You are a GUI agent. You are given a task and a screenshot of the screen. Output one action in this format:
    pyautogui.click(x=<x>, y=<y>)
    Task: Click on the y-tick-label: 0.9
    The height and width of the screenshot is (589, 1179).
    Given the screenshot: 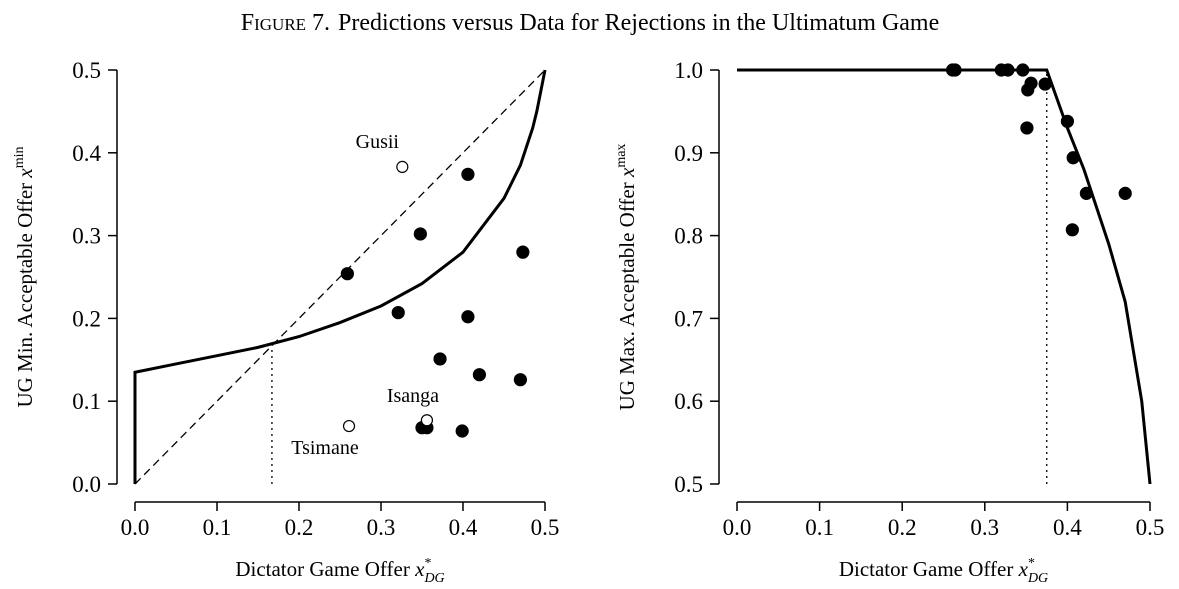 What is the action you would take?
    pyautogui.click(x=688, y=153)
    